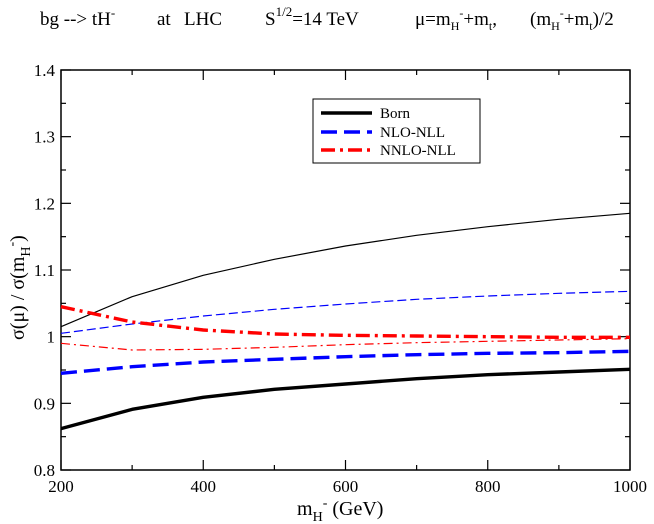  What do you see at coordinates (476, 19) in the screenshot?
I see `title-scale-plus: +m` at bounding box center [476, 19].